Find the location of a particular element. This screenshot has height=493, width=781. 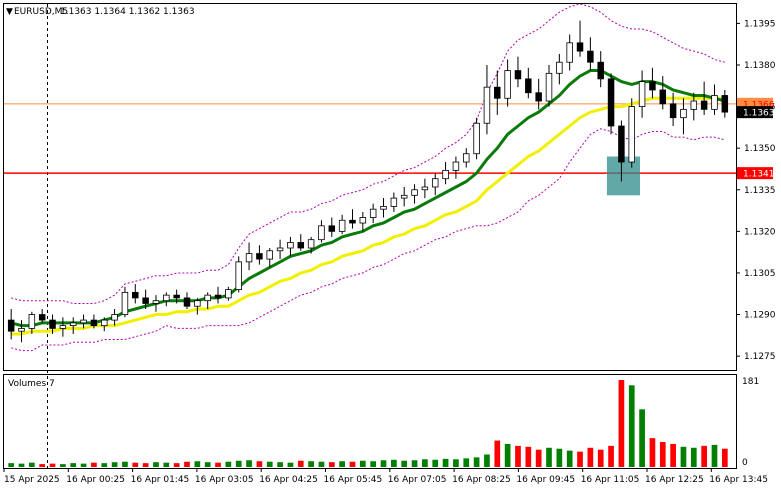

time-tick-label: 16 Apr 08:25 is located at coordinates (481, 480).